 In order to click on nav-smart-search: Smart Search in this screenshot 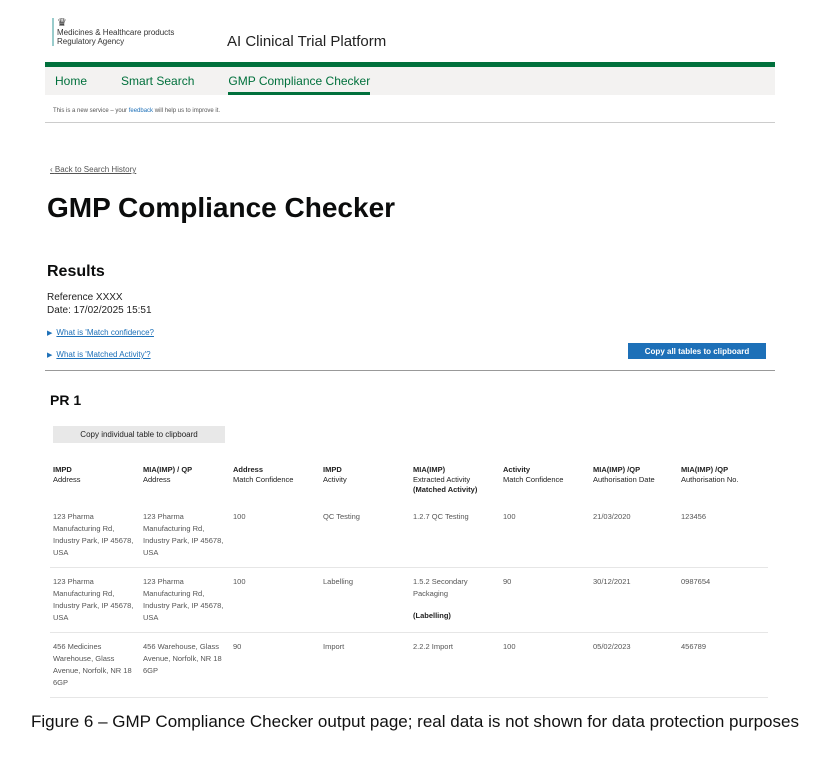, I will do `click(158, 81)`.